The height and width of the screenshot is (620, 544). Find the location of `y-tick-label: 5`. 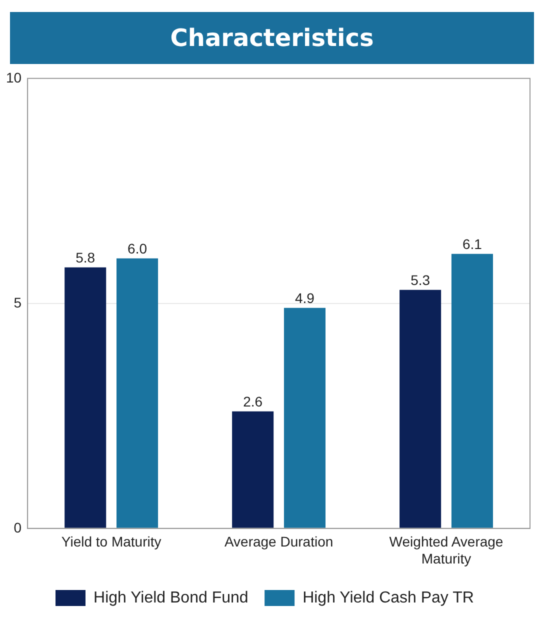

y-tick-label: 5 is located at coordinates (18, 302).